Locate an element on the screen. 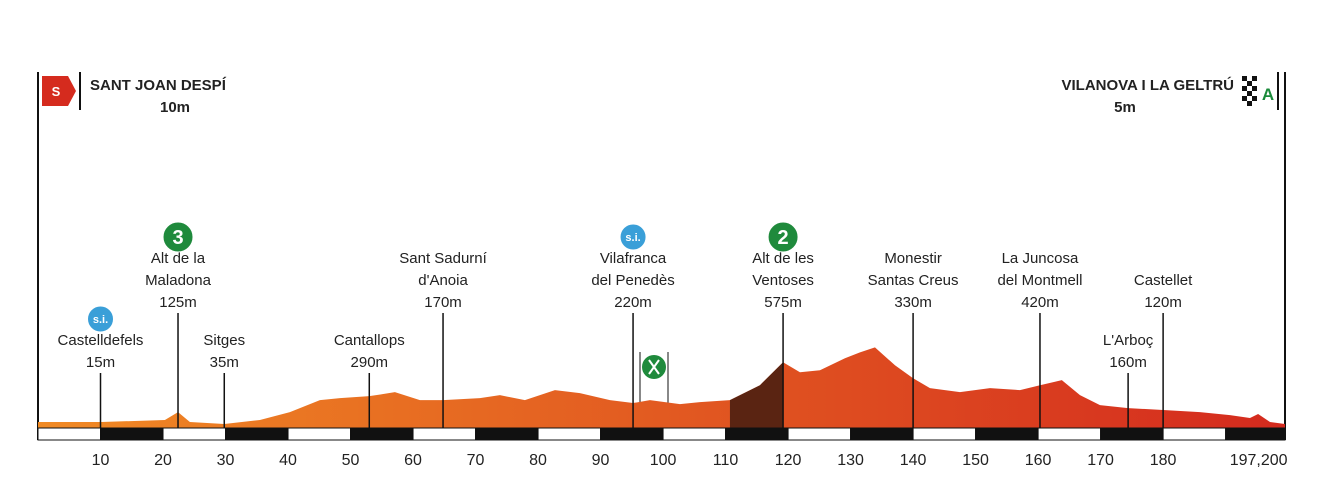  waypoint-name: Santas Creus is located at coordinates (913, 280).